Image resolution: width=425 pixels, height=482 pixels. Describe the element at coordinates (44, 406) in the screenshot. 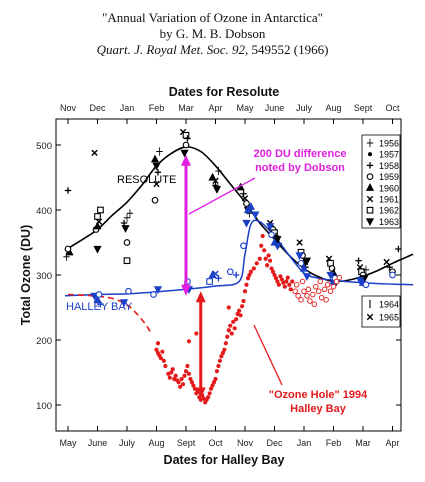

I see `y-tick-label: 100` at that location.